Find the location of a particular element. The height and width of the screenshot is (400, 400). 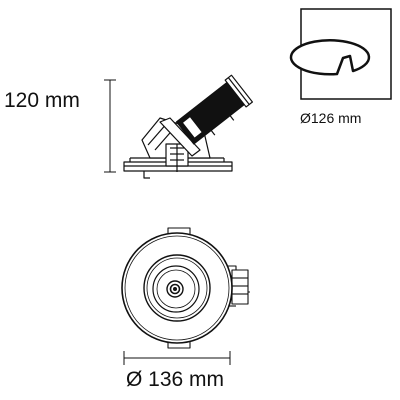

trim-diameter-label: Ø 136 mm is located at coordinates (175, 379).